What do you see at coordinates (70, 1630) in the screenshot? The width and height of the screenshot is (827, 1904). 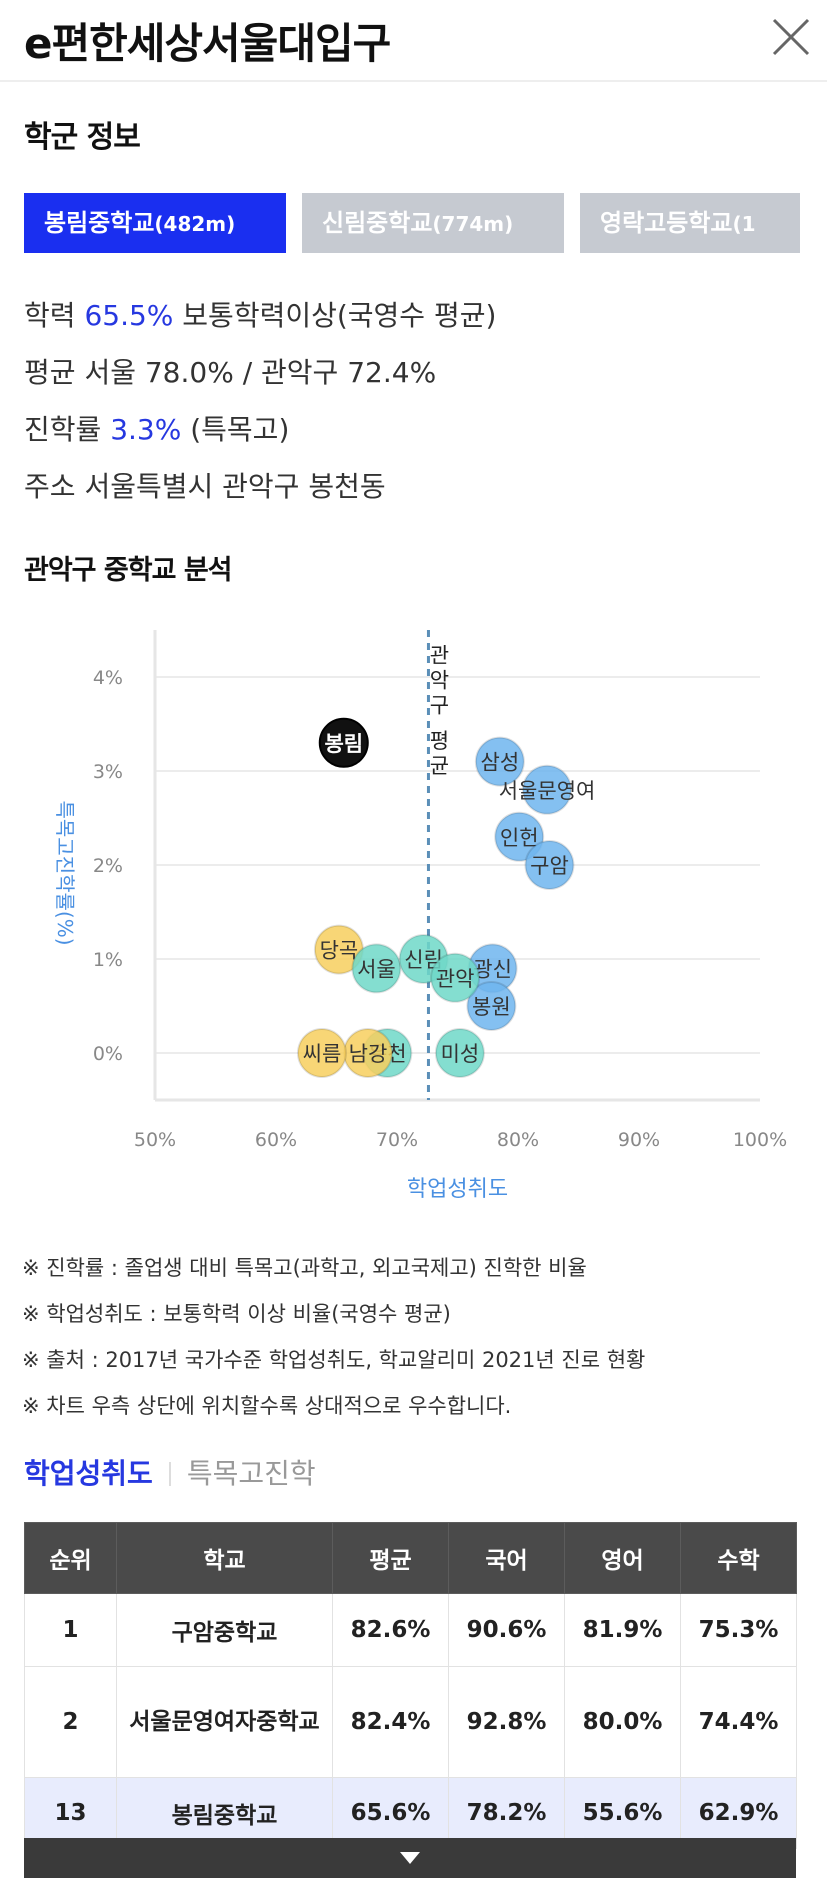 I see `cell-rank: 1` at bounding box center [70, 1630].